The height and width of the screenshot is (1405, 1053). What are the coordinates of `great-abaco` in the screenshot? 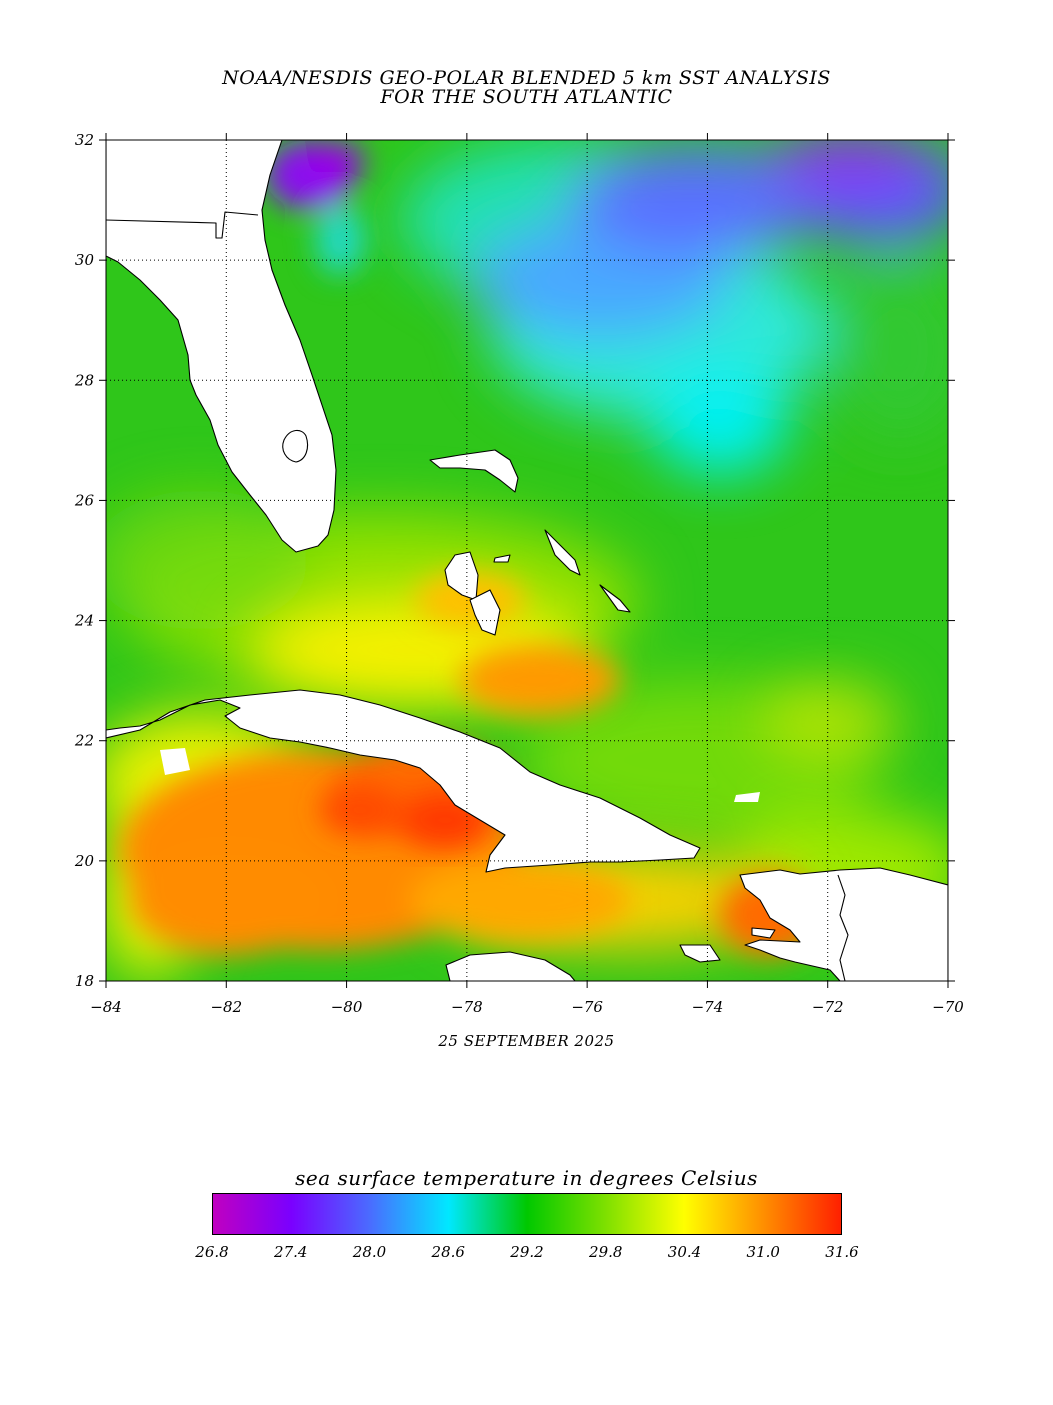 It's located at (485, 612).